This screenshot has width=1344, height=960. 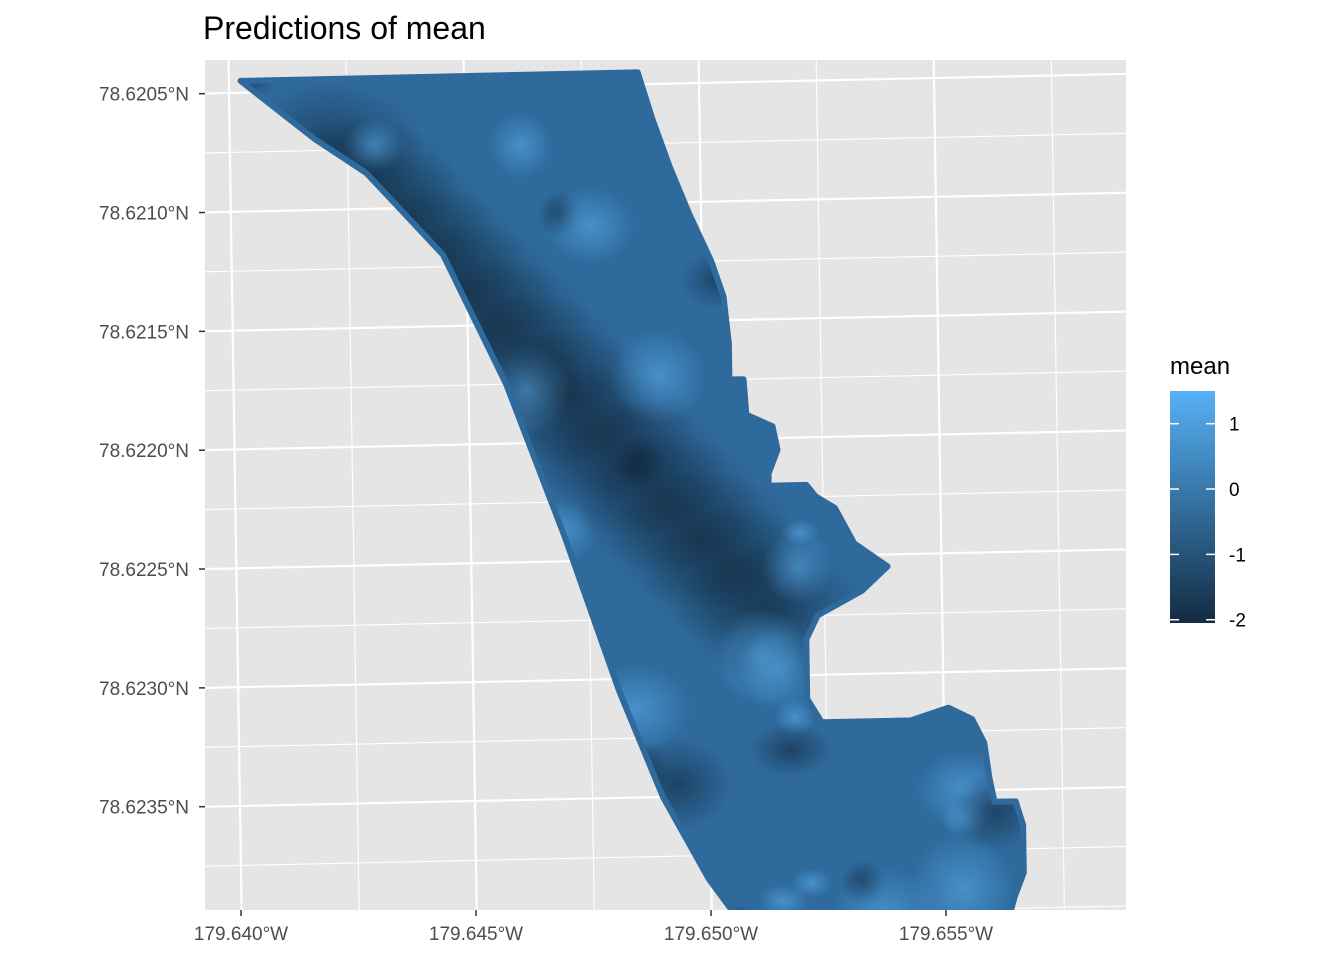 What do you see at coordinates (344, 28) in the screenshot?
I see `chart-title: Predictions of mean` at bounding box center [344, 28].